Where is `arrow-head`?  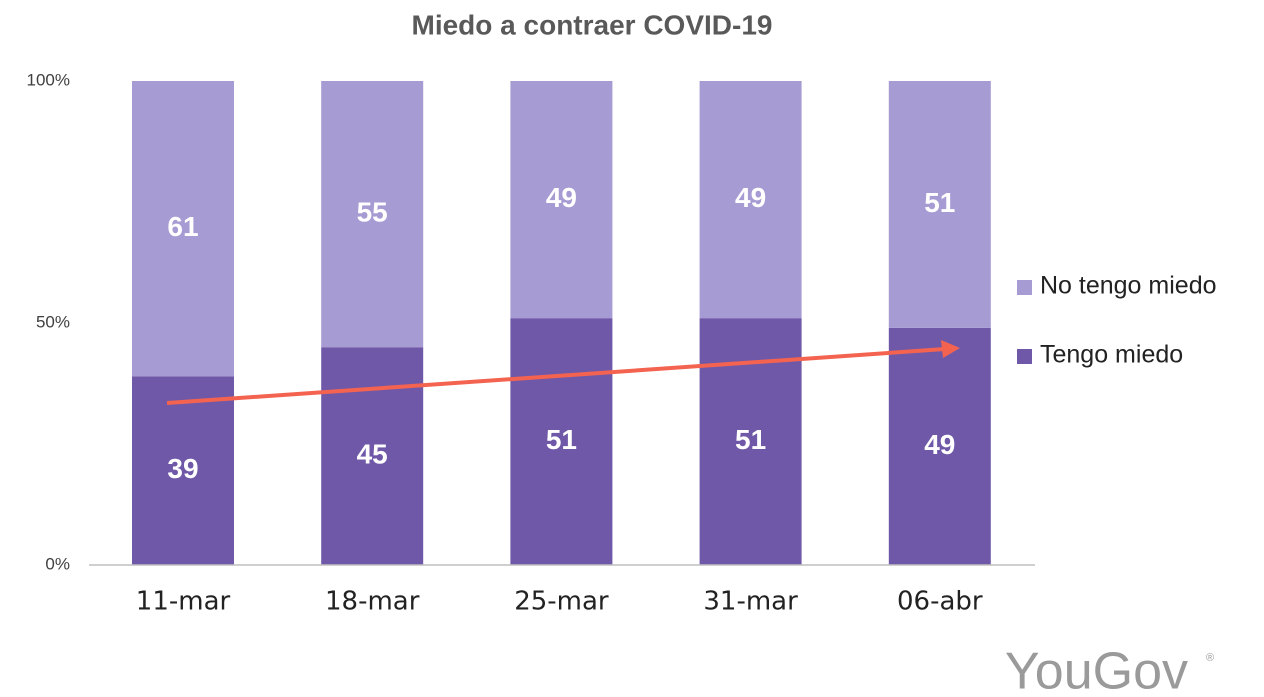
arrow-head is located at coordinates (950, 349).